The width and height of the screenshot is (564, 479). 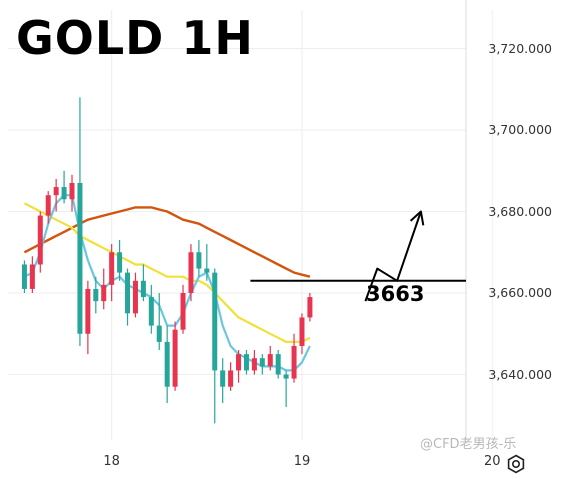 What do you see at coordinates (520, 48) in the screenshot?
I see `y-tick-label: 3,720.000` at bounding box center [520, 48].